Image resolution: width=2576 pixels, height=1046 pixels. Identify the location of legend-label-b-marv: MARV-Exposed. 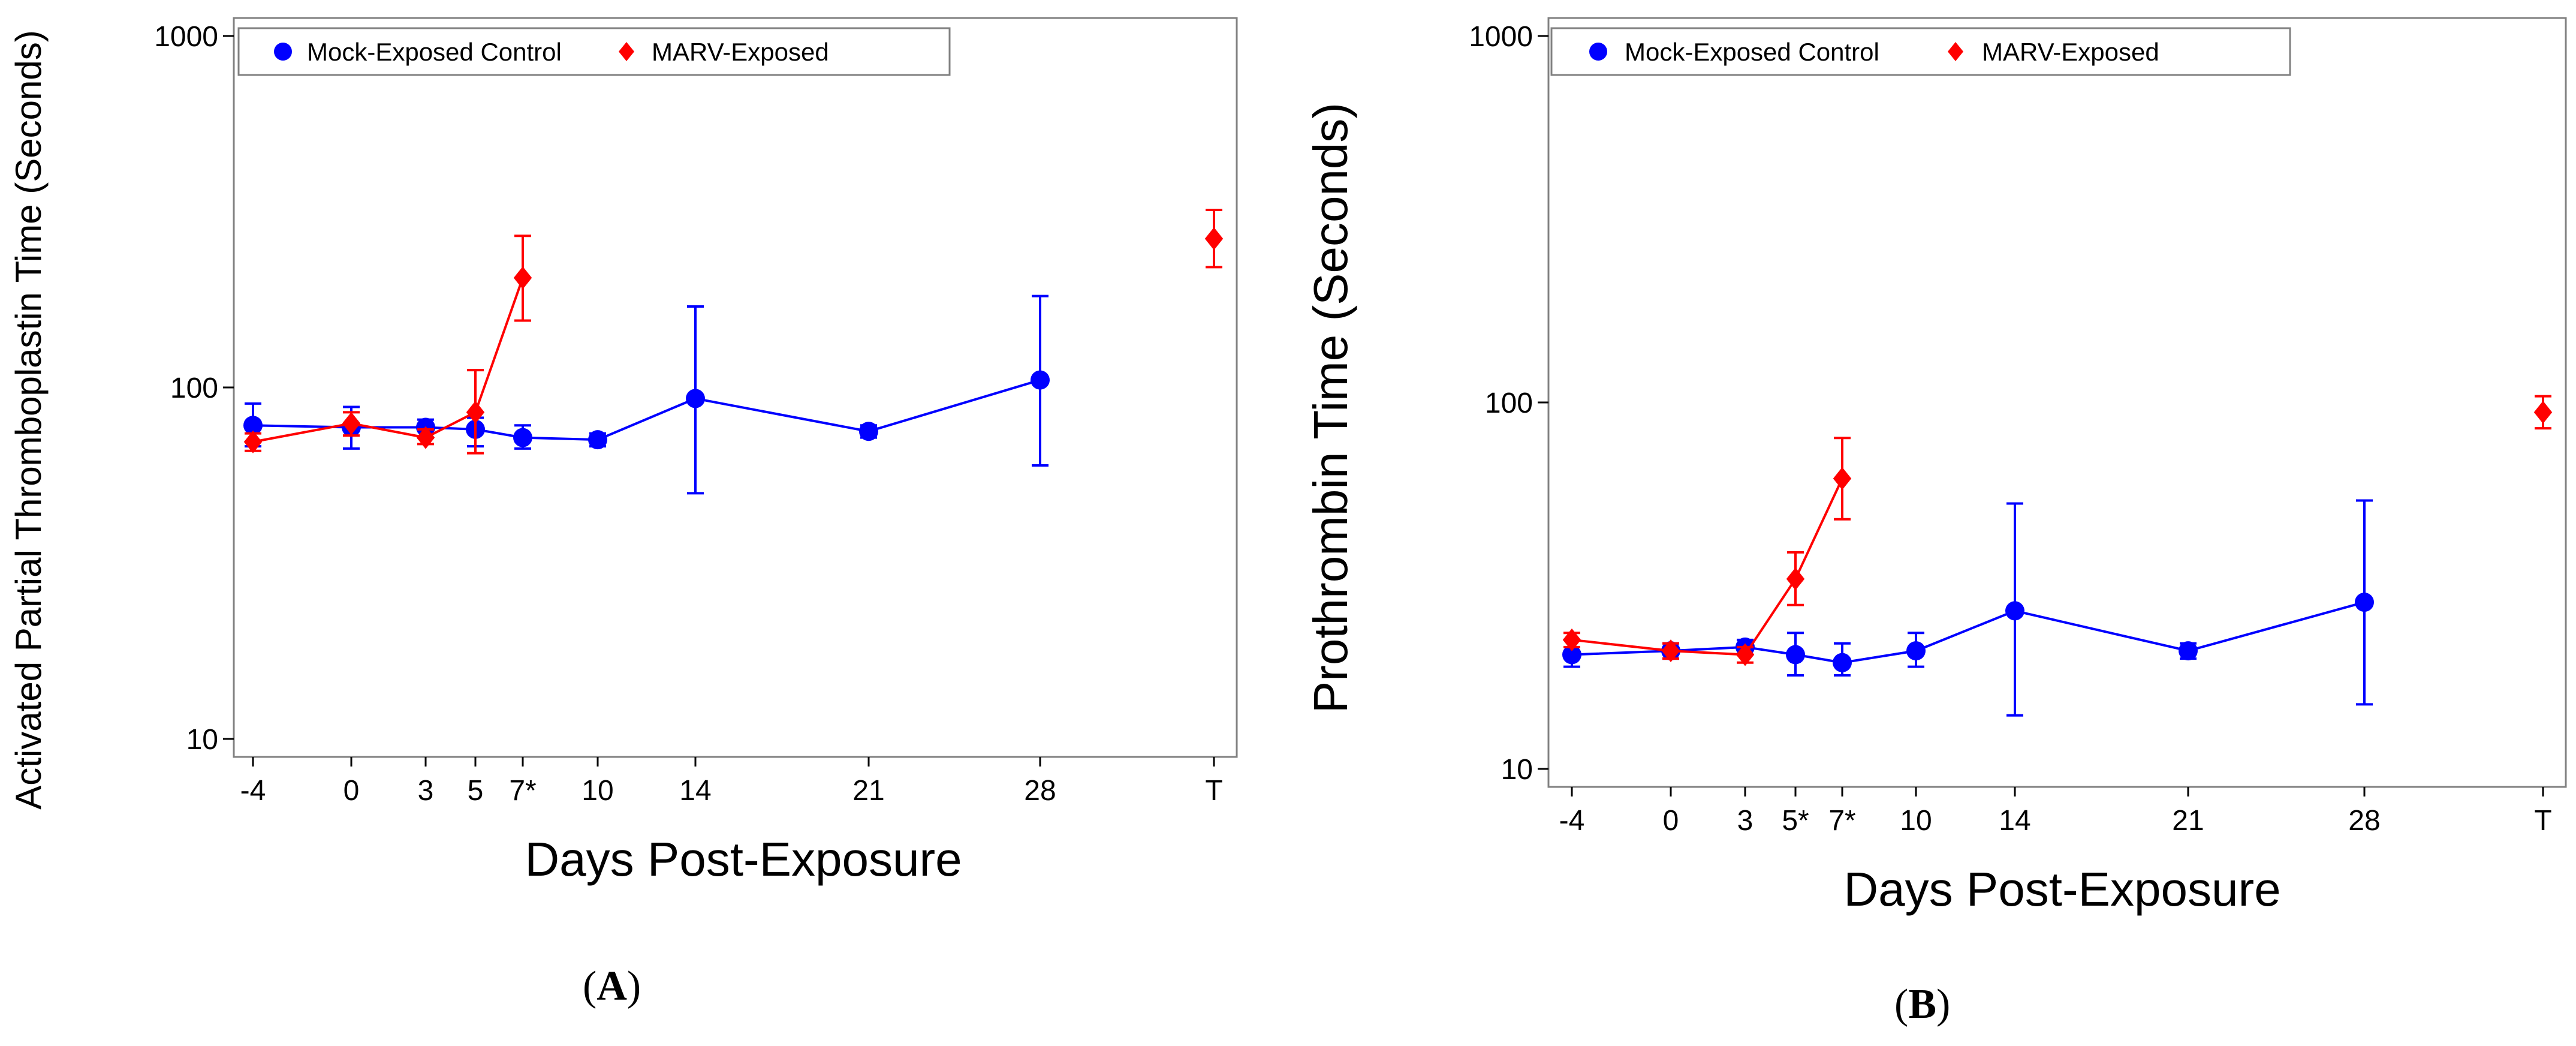
(2070, 52).